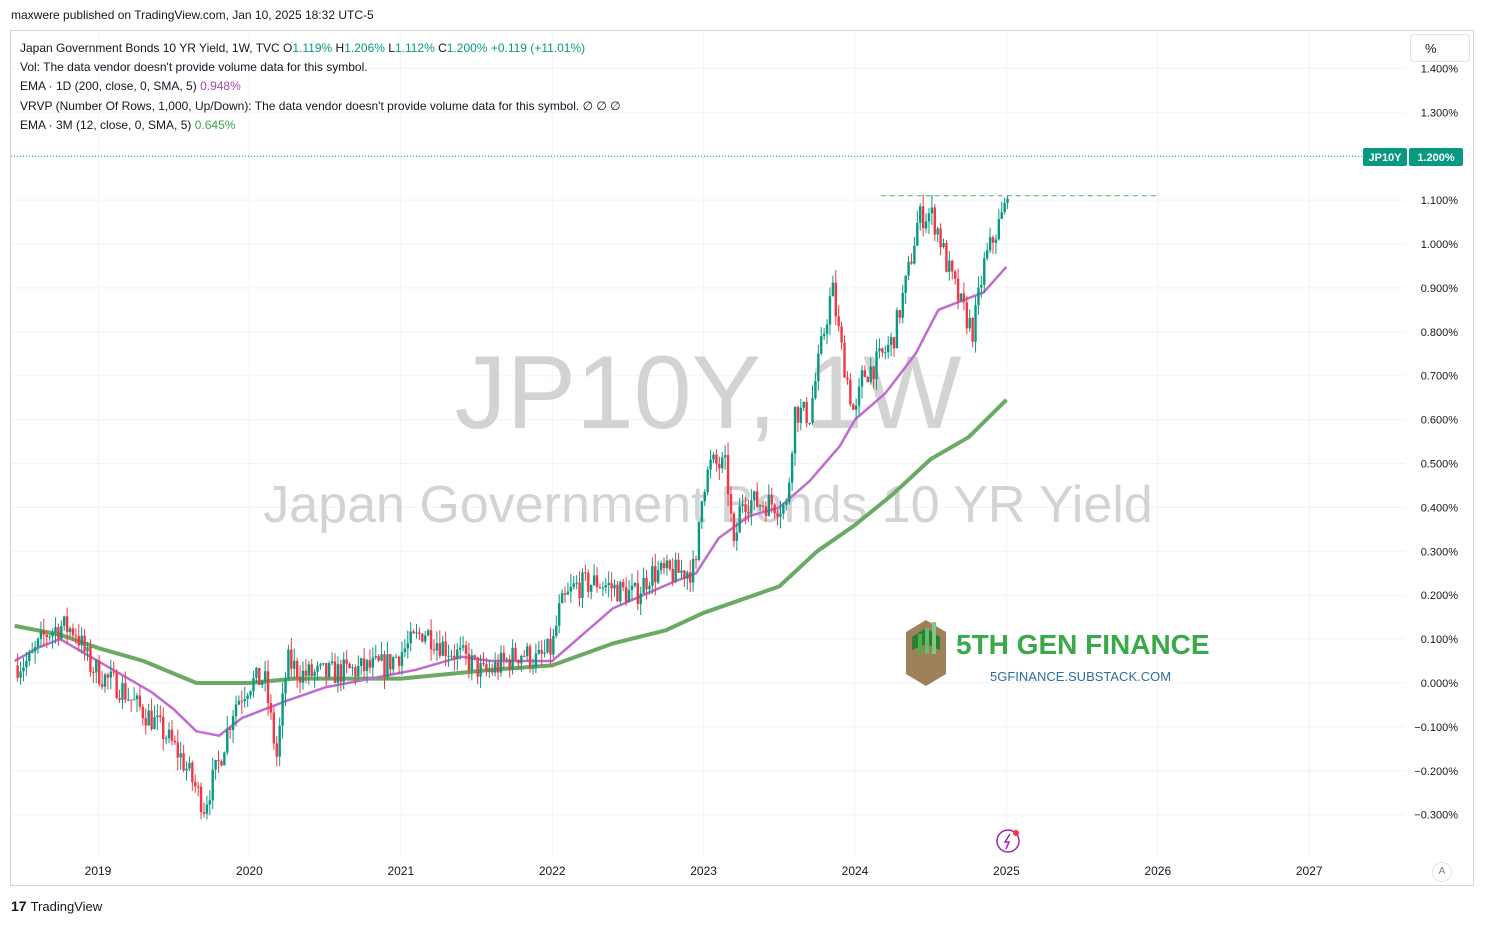 The height and width of the screenshot is (926, 1486). Describe the element at coordinates (1385, 158) in the screenshot. I see `price-label-symbol: JP10Y` at that location.